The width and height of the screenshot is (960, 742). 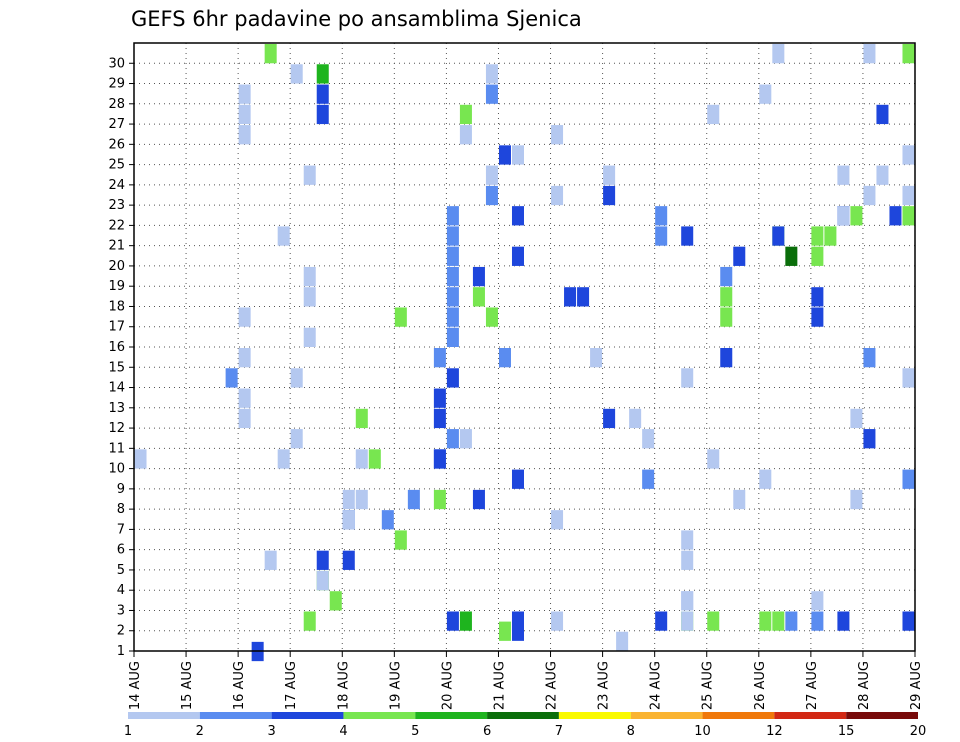 I want to click on x-tick-label: 20 AUG, so click(x=447, y=685).